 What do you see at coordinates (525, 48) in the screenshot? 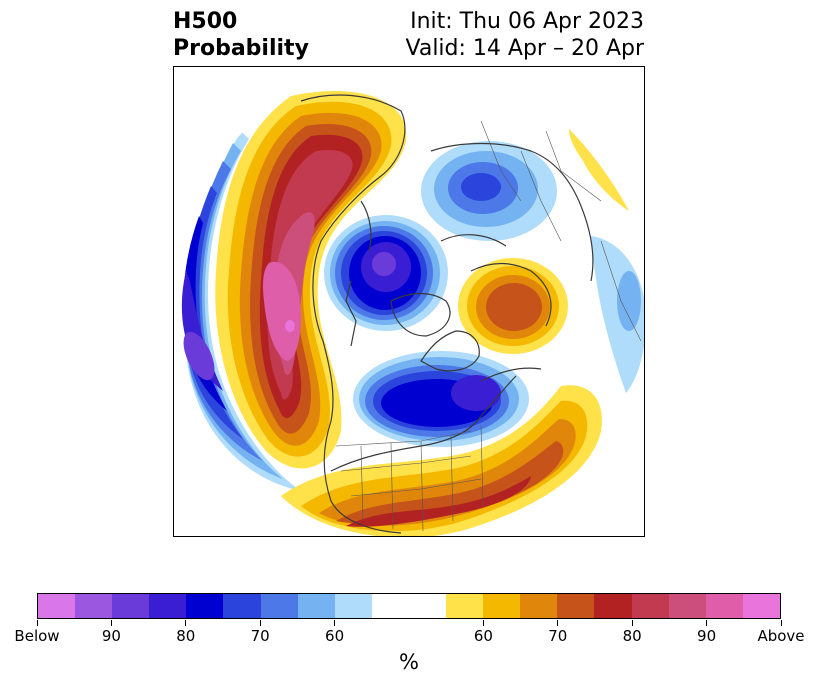
I see `title-valid-range: Valid: 14 Apr – 20 Apr` at bounding box center [525, 48].